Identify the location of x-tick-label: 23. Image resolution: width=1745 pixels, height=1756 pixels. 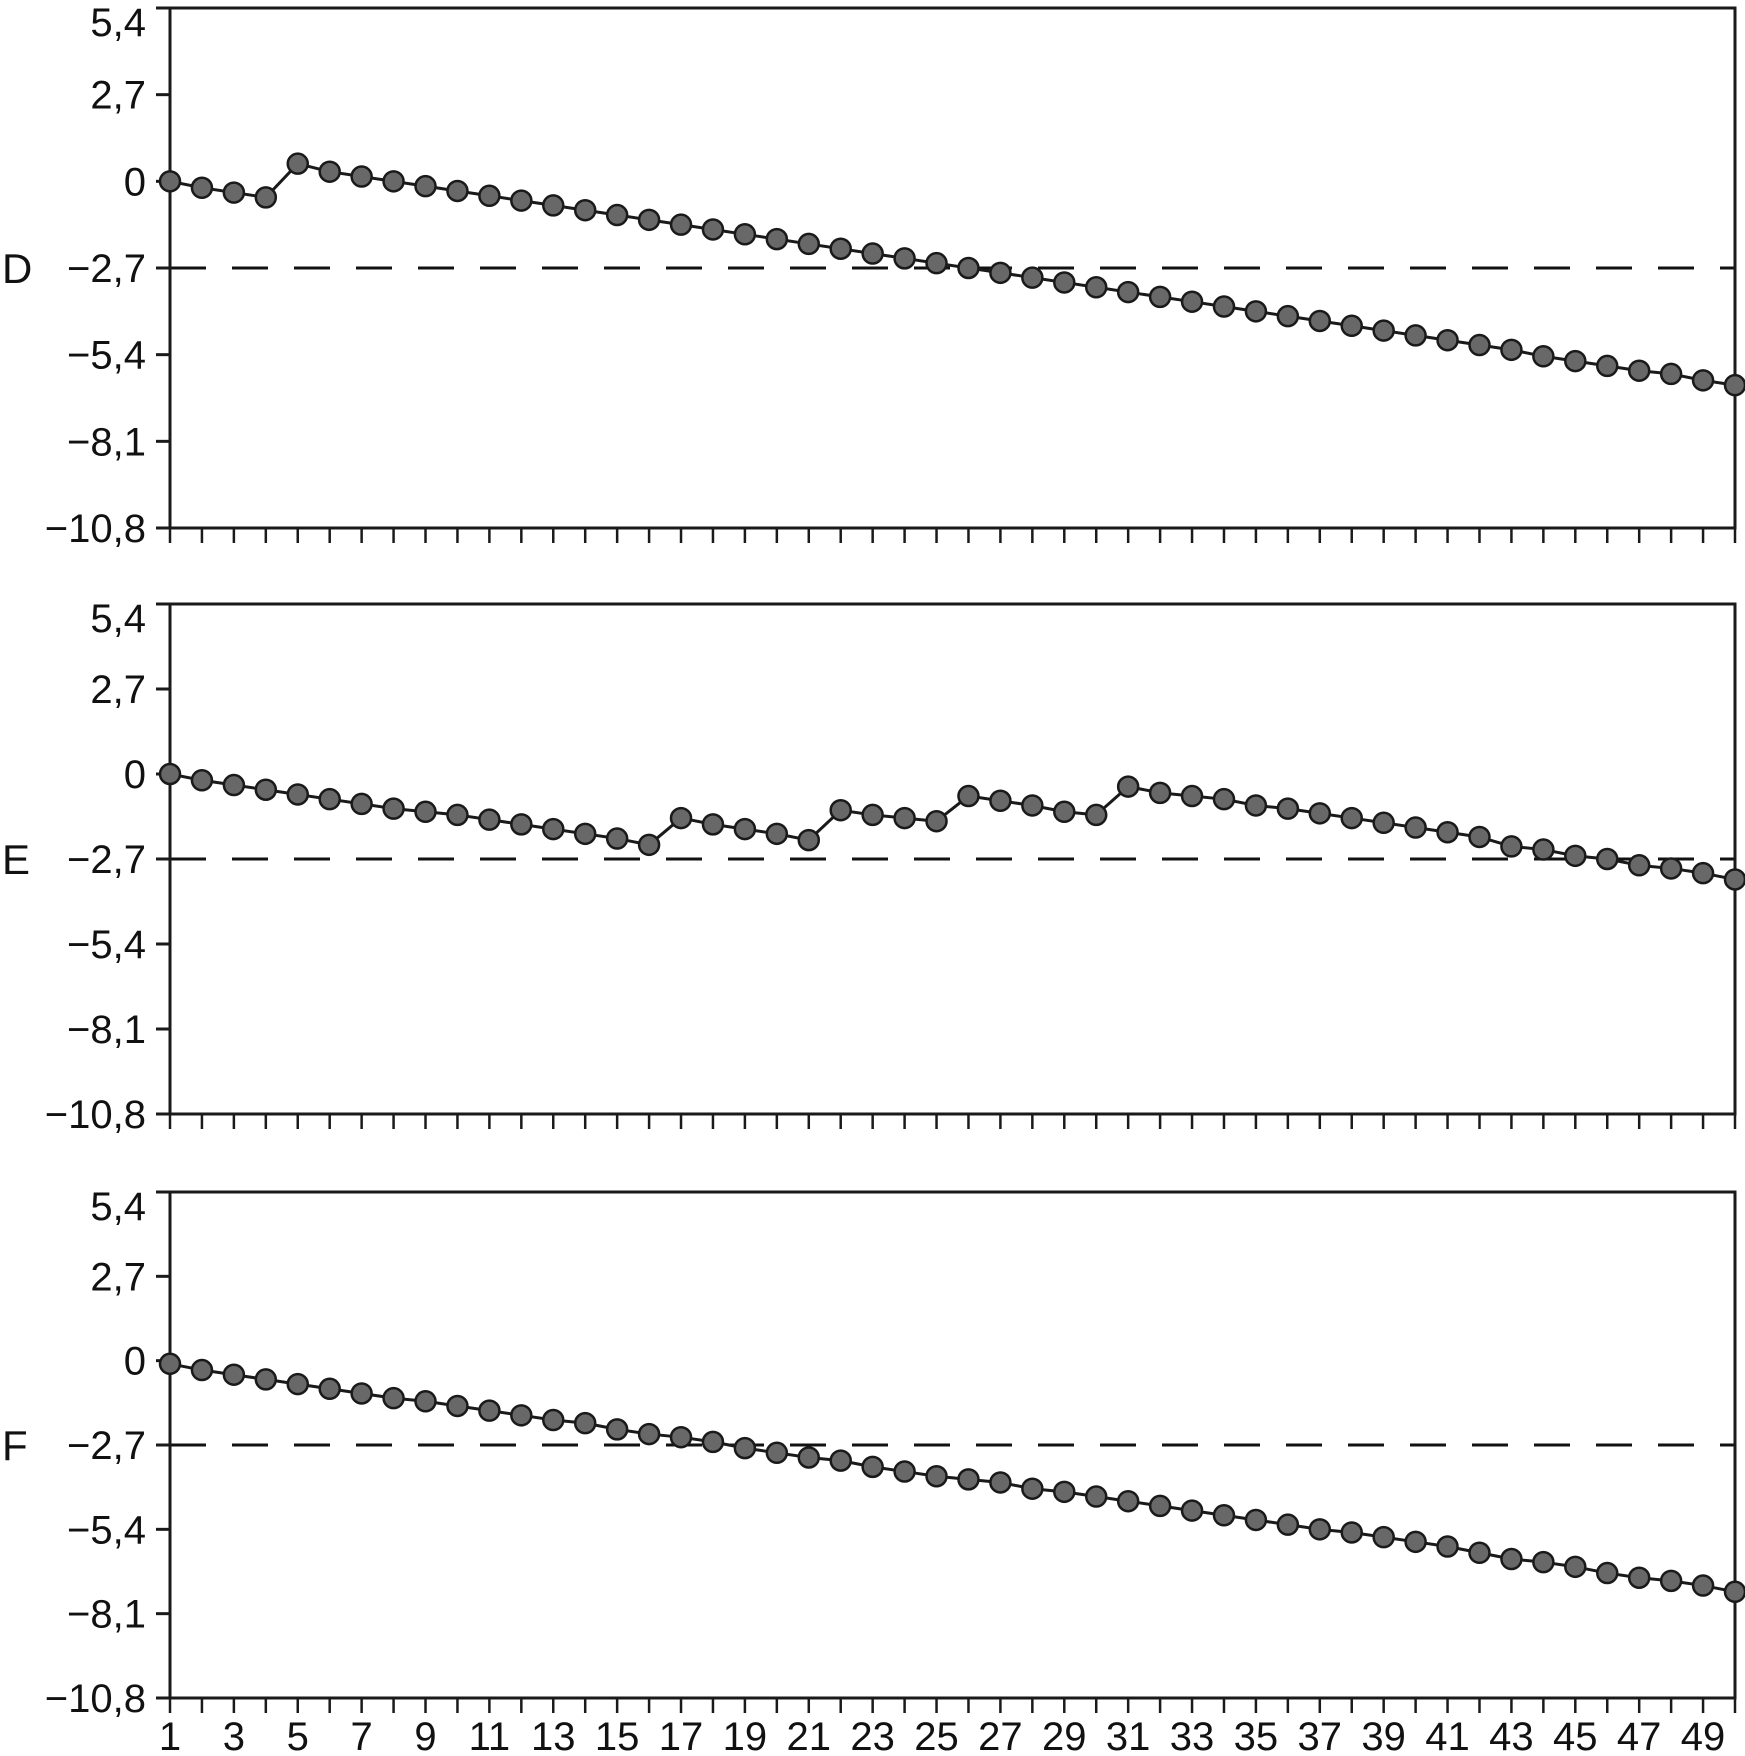
(872, 1735).